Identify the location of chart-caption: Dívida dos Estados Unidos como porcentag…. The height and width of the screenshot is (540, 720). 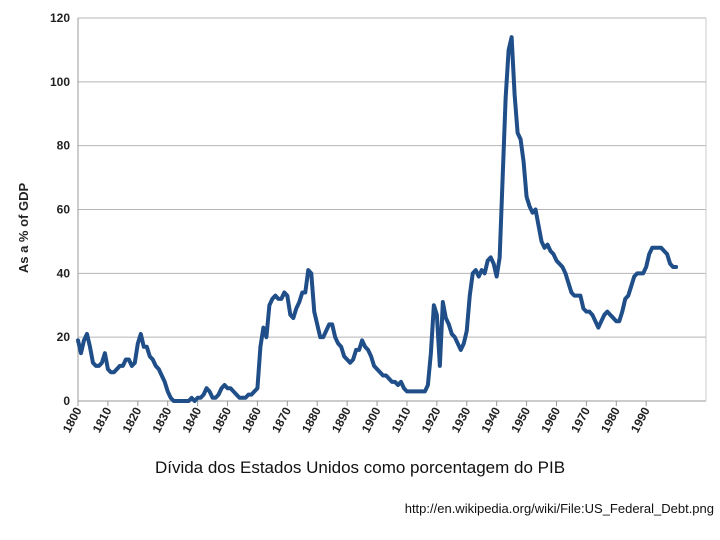
(360, 467).